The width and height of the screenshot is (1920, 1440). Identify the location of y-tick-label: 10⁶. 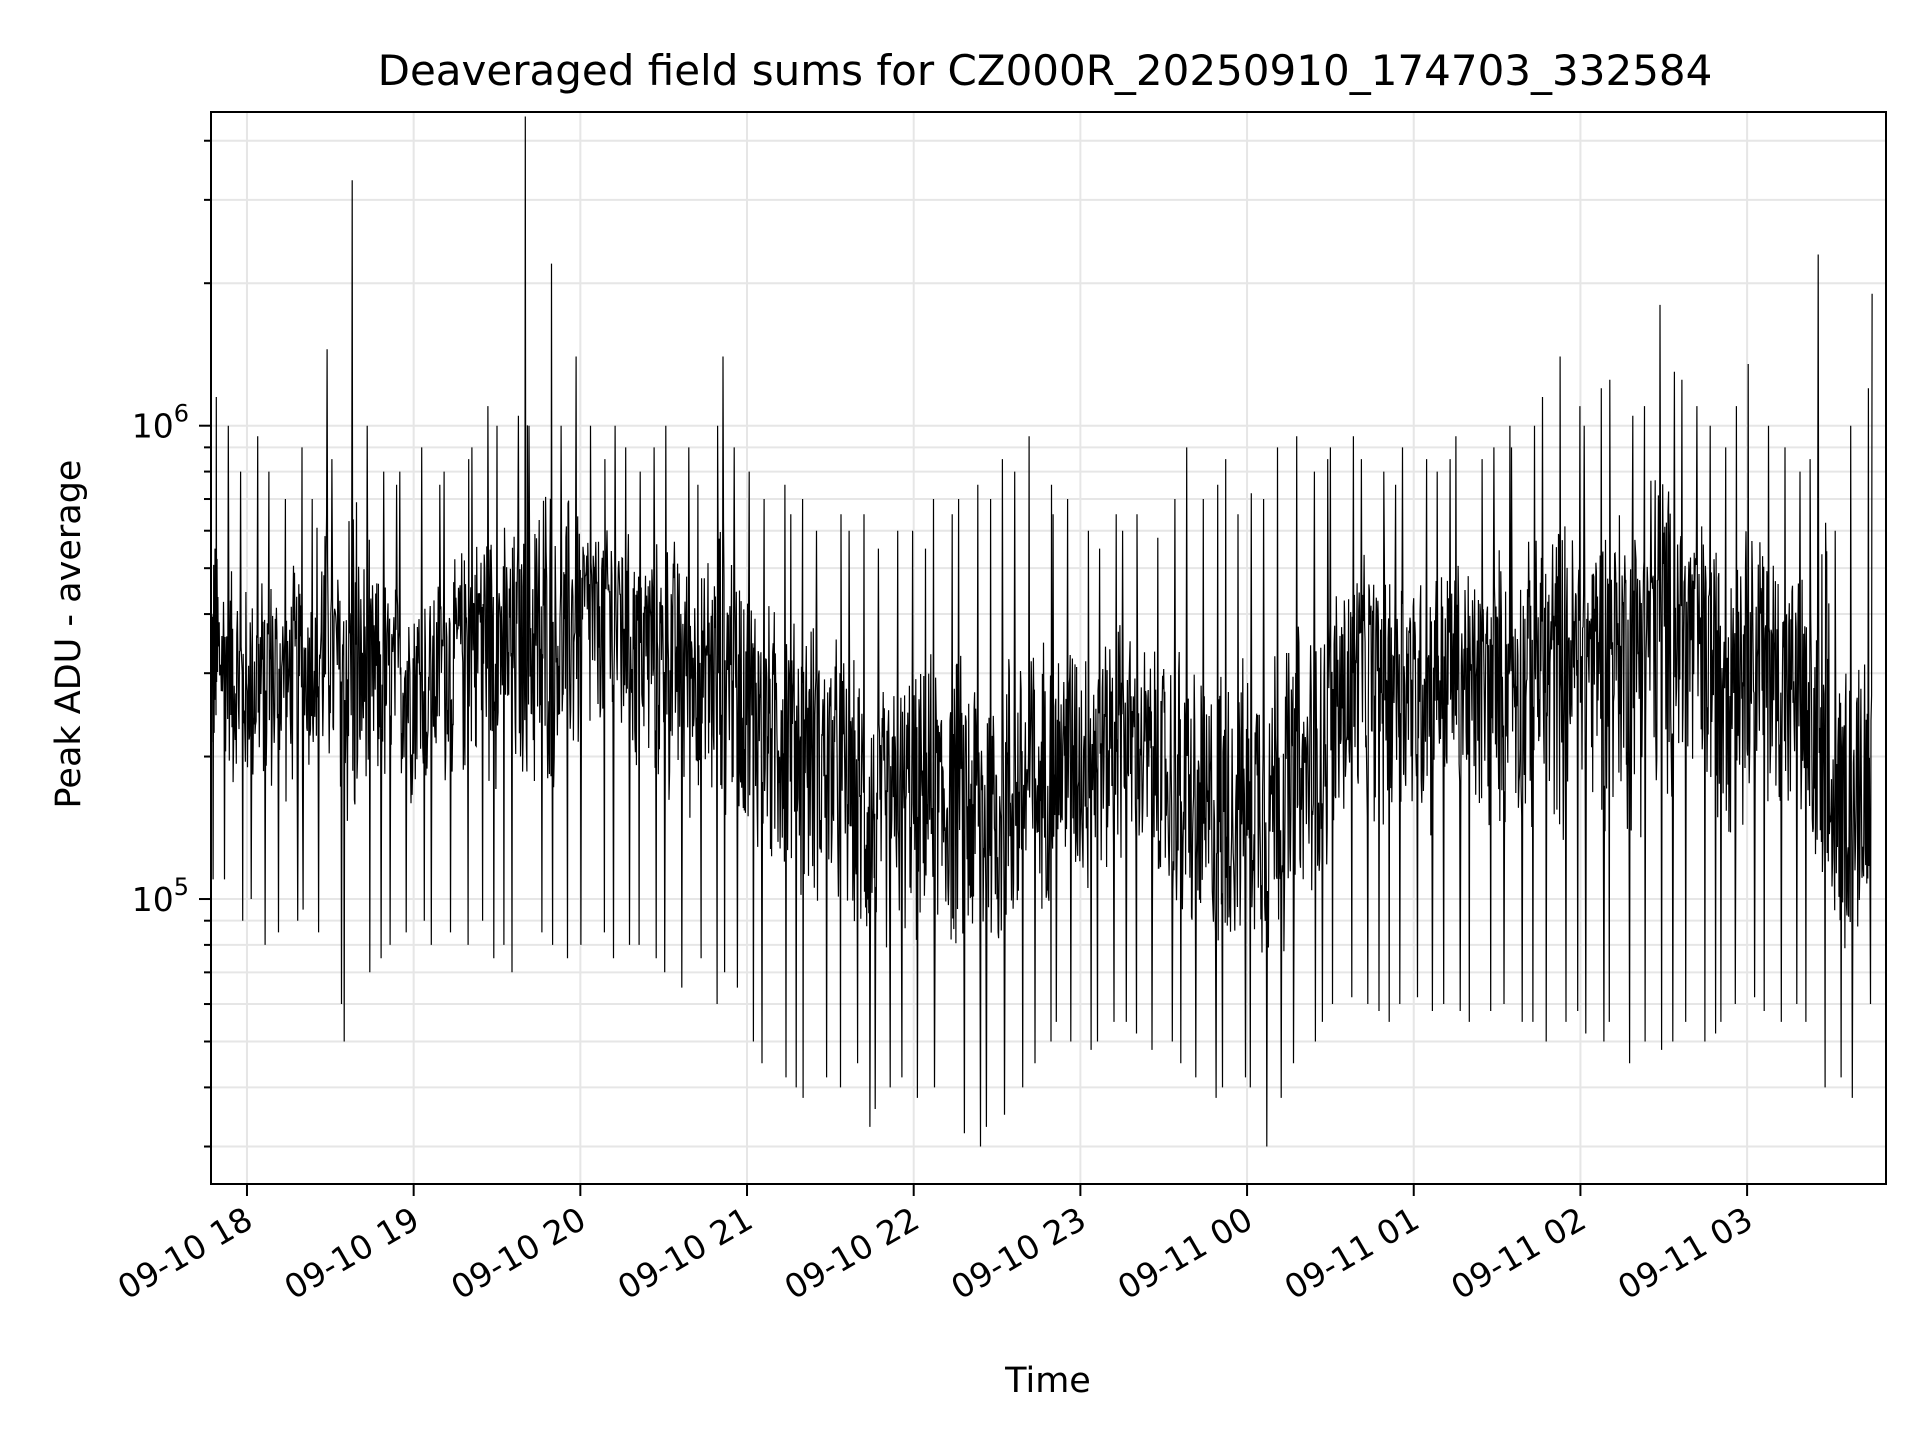
(160, 423).